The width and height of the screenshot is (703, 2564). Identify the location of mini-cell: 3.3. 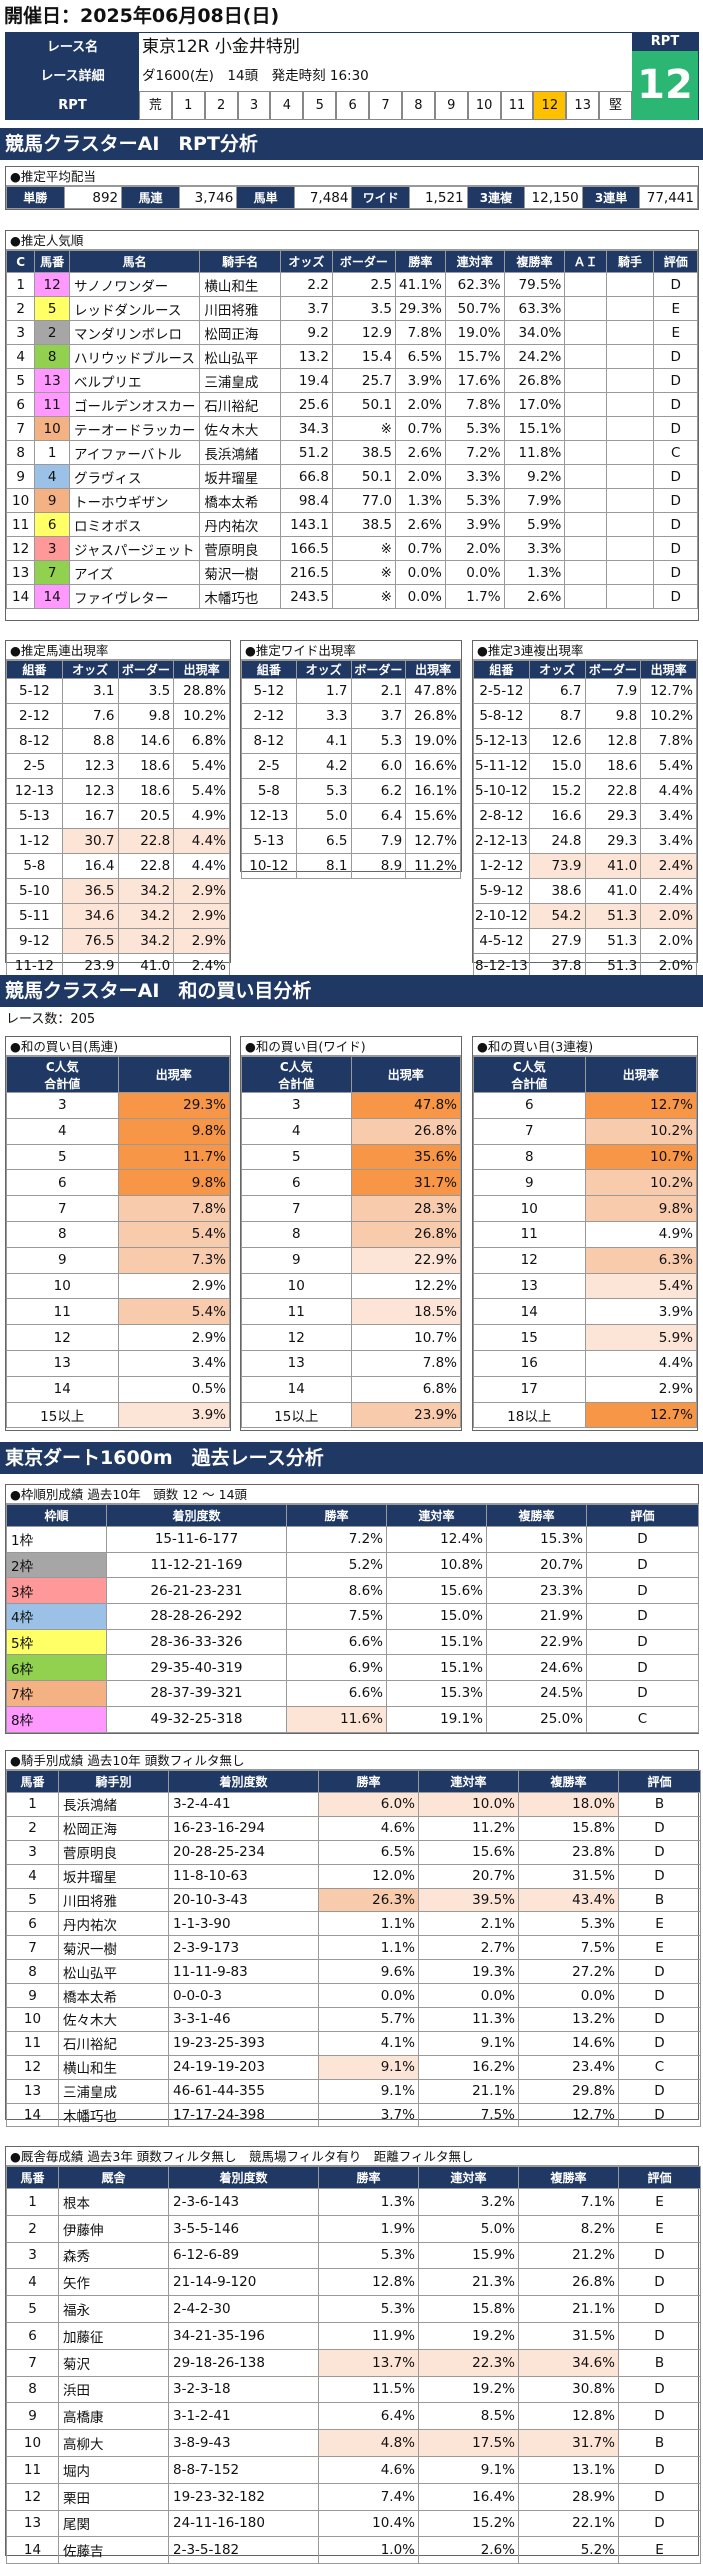
(323, 716).